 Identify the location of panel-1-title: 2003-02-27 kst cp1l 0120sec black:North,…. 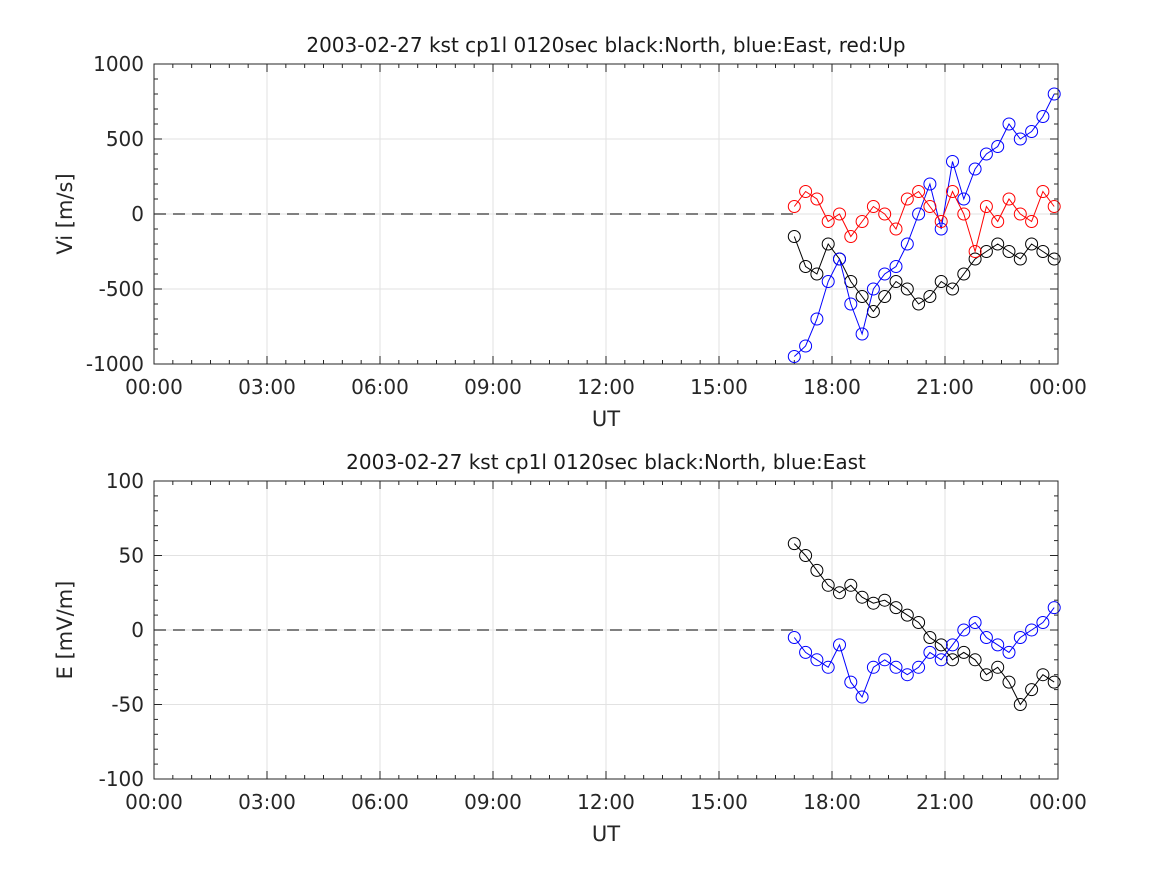
(606, 462).